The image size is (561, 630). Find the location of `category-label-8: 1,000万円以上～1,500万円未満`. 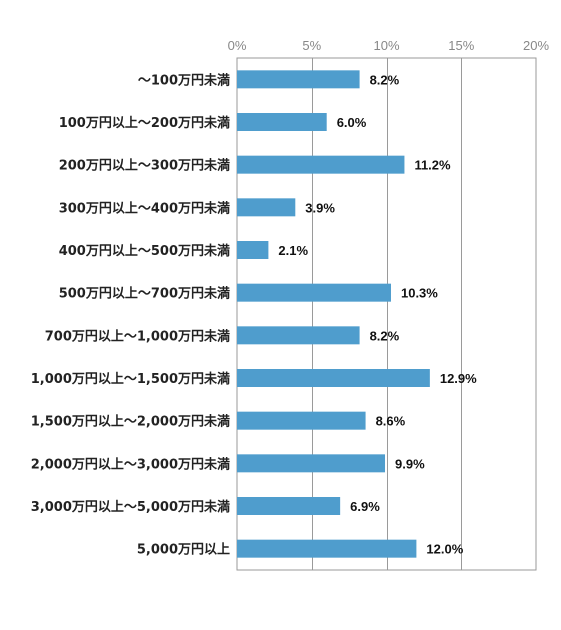

category-label-8: 1,000万円以上～1,500万円未満 is located at coordinates (130, 379).